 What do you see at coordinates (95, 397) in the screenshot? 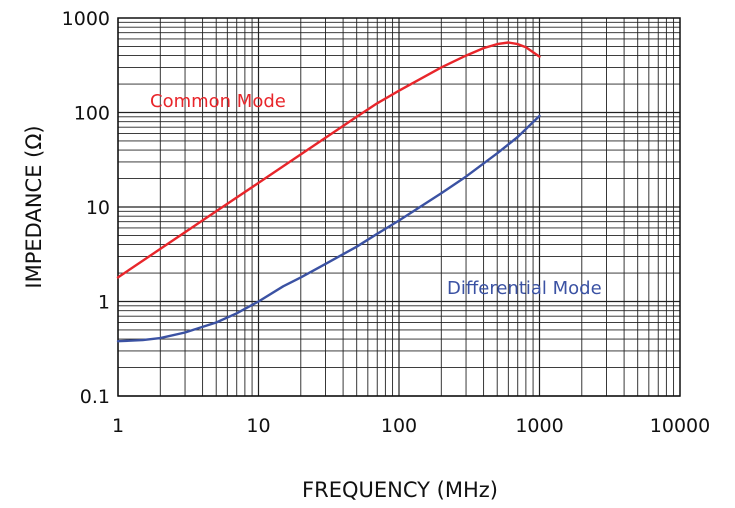
I see `y-tick-label: 0.1` at bounding box center [95, 397].